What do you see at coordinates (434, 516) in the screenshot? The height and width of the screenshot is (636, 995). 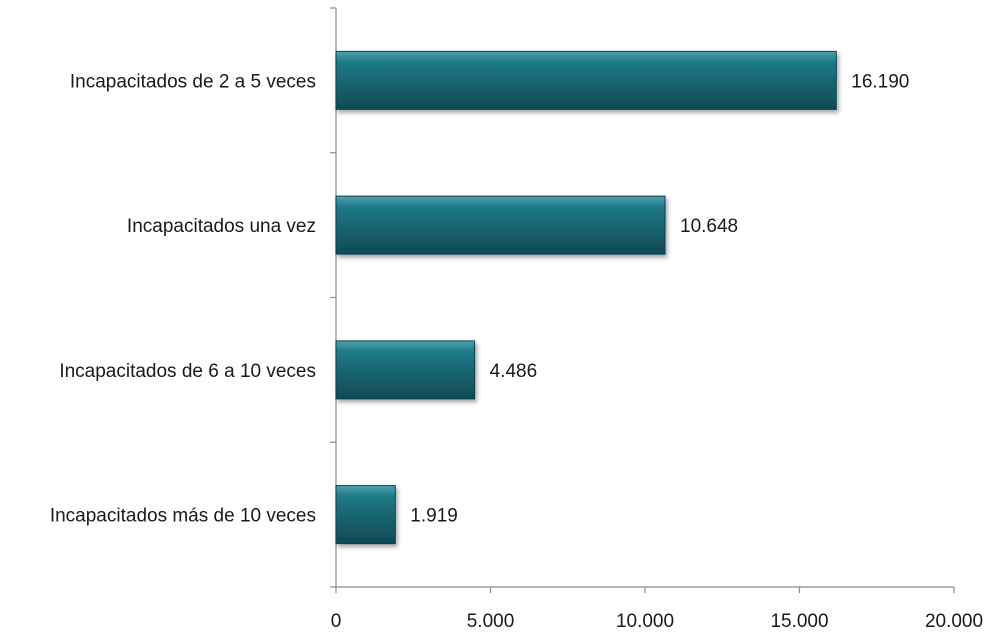 I see `data-label: 1.919` at bounding box center [434, 516].